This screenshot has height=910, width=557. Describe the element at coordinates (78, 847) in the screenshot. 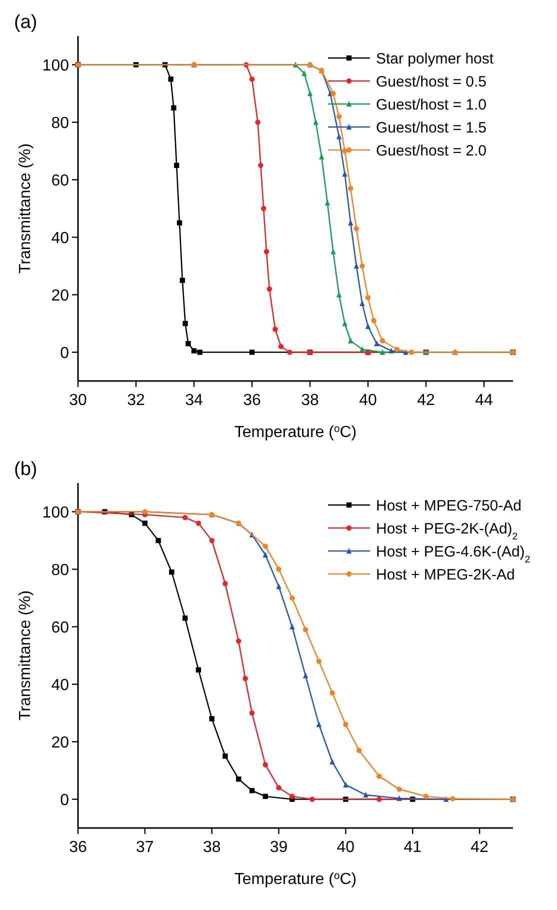

I see `x-tick-label: 36` at that location.